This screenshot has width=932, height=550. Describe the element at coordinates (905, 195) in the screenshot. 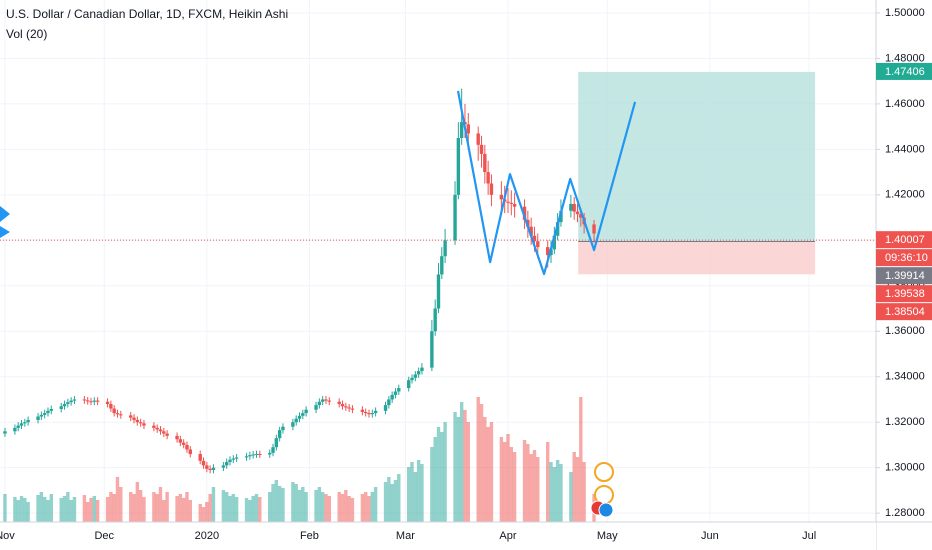

I see `y-tick-label: 1.42000` at that location.